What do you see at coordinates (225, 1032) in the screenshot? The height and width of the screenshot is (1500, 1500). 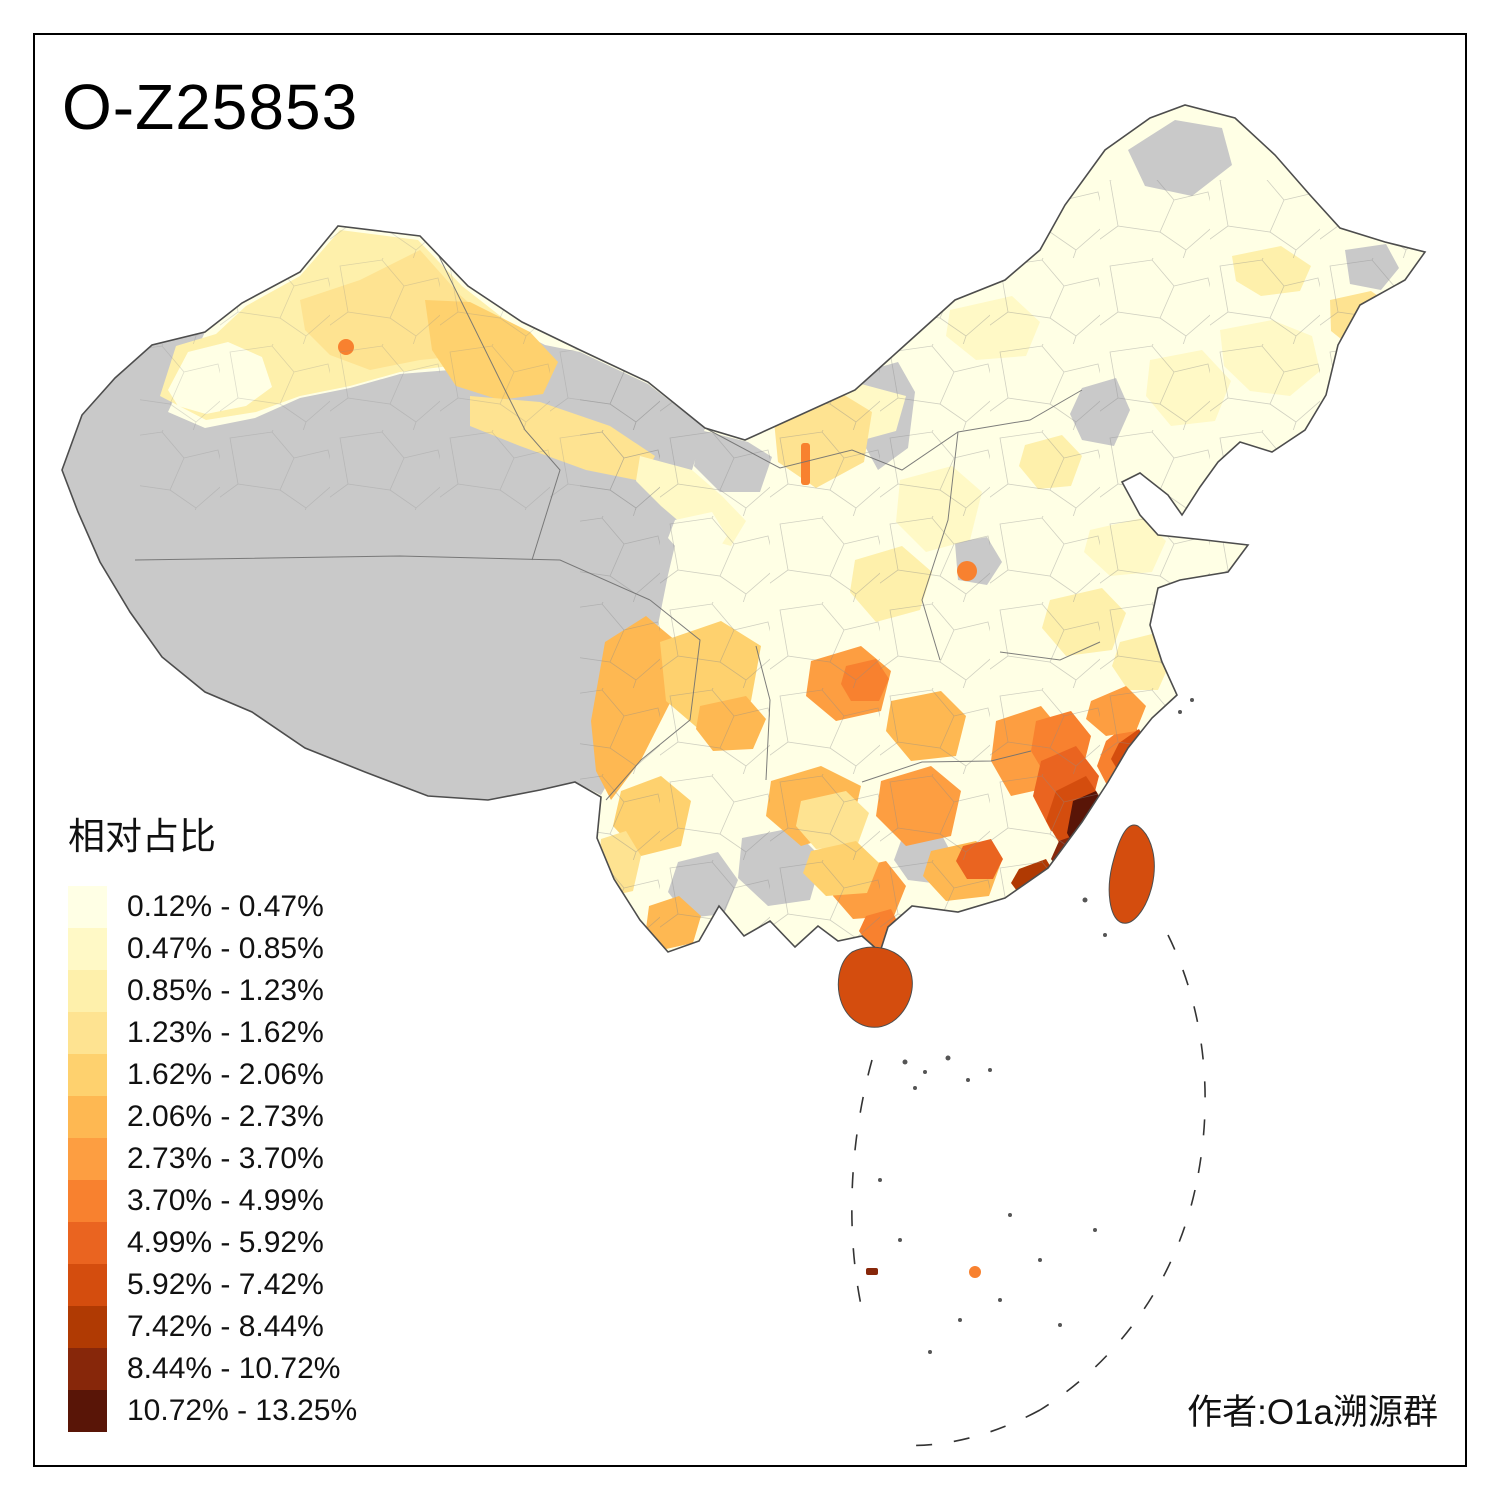 I see `legend-label: 1.23% - 1.62%` at bounding box center [225, 1032].